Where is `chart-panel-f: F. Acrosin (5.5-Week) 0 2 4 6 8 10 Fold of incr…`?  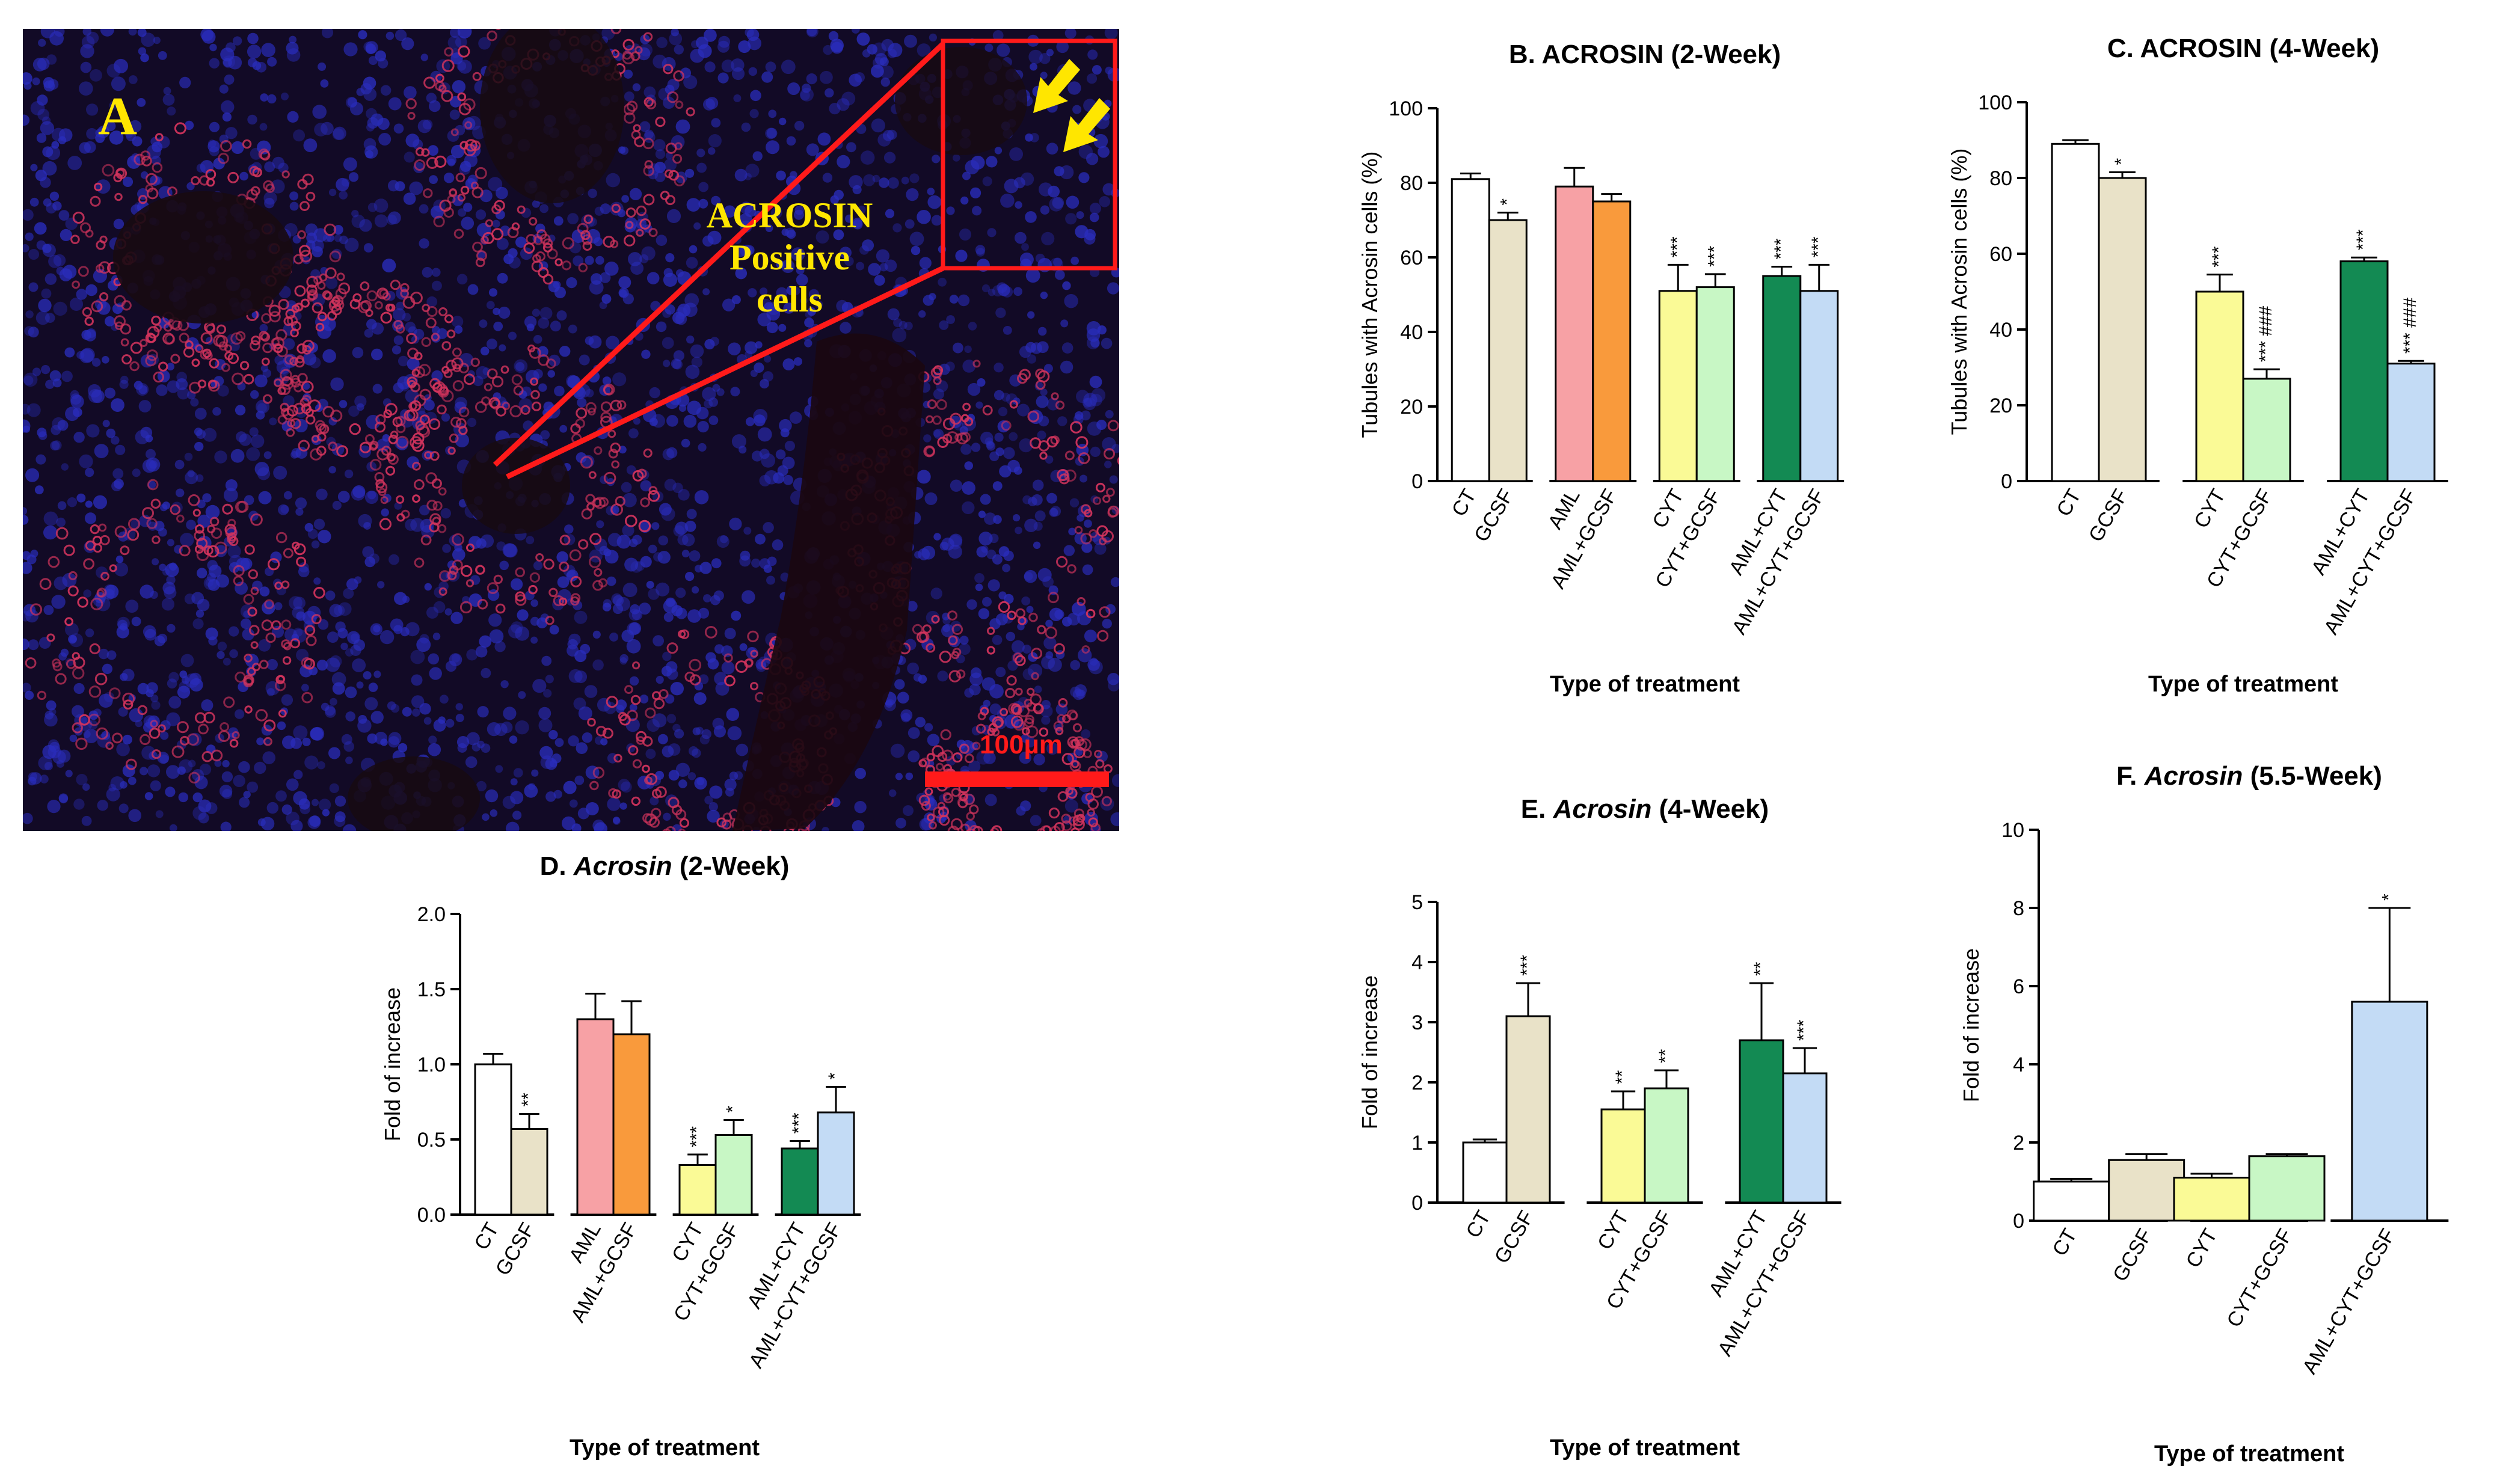
chart-panel-f: F. Acrosin (5.5-Week) 0 2 4 6 8 10 Fold of incr… is located at coordinates (2204, 1114).